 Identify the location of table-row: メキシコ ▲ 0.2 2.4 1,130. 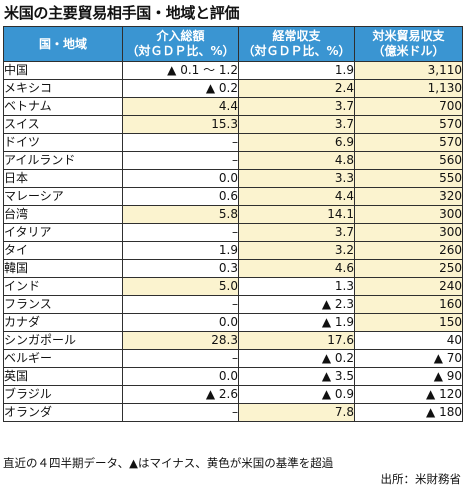
(233, 88).